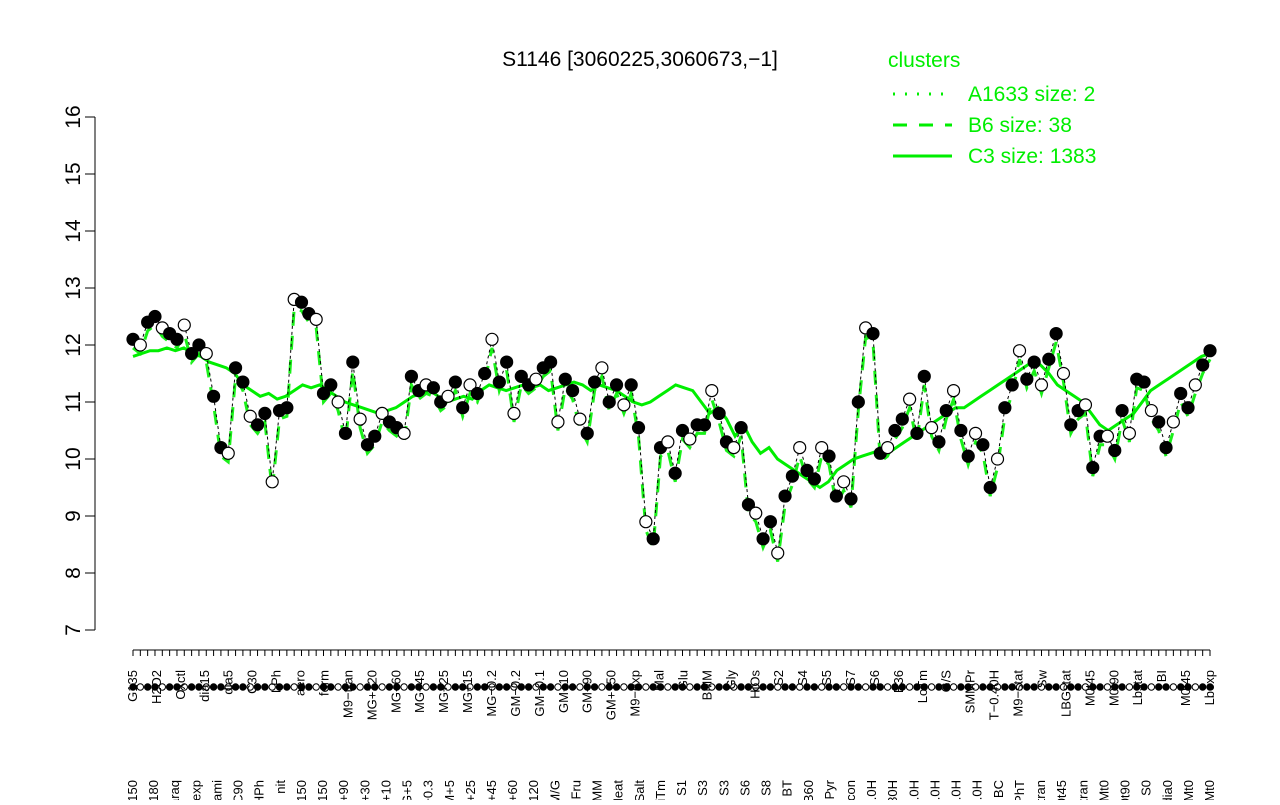  Describe the element at coordinates (659, 680) in the screenshot. I see `x-label-upper: Mal` at that location.